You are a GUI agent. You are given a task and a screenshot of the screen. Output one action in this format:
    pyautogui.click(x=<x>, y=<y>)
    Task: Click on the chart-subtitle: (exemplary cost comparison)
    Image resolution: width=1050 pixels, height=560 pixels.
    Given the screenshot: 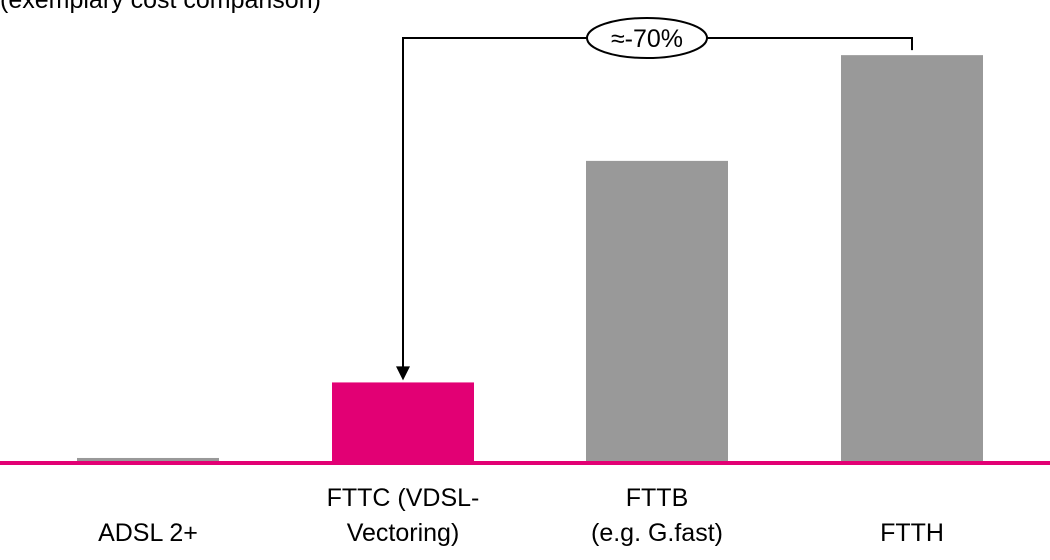 What is the action you would take?
    pyautogui.click(x=160, y=7)
    